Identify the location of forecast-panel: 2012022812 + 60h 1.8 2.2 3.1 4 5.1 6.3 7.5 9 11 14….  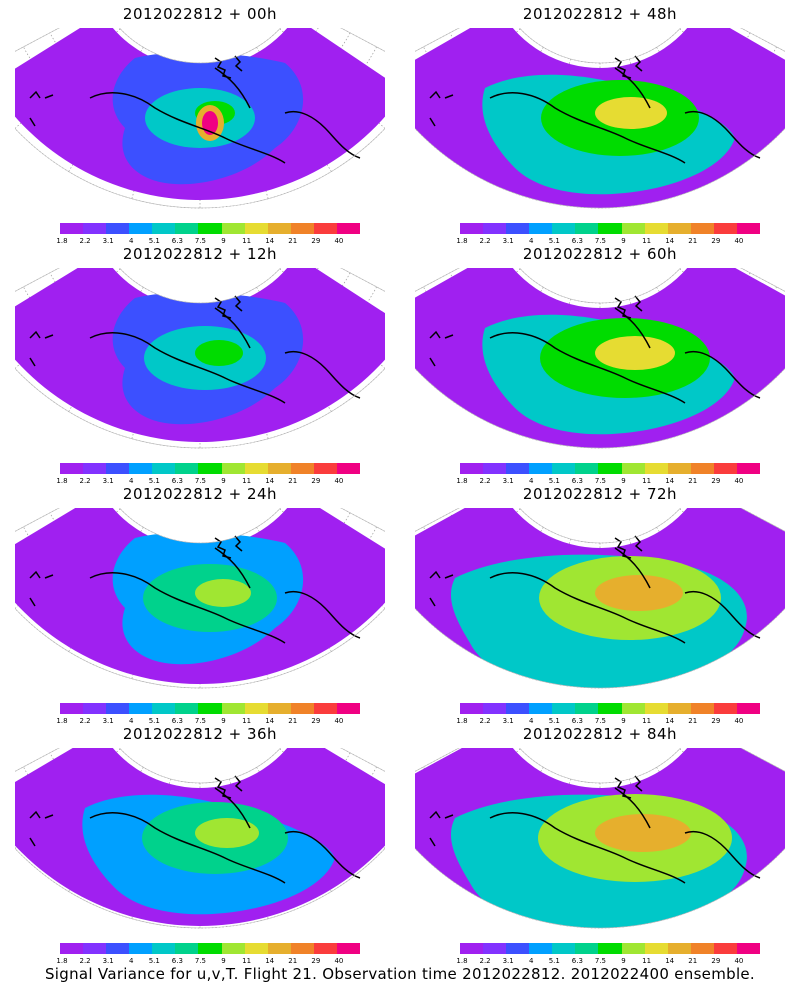
(600, 362).